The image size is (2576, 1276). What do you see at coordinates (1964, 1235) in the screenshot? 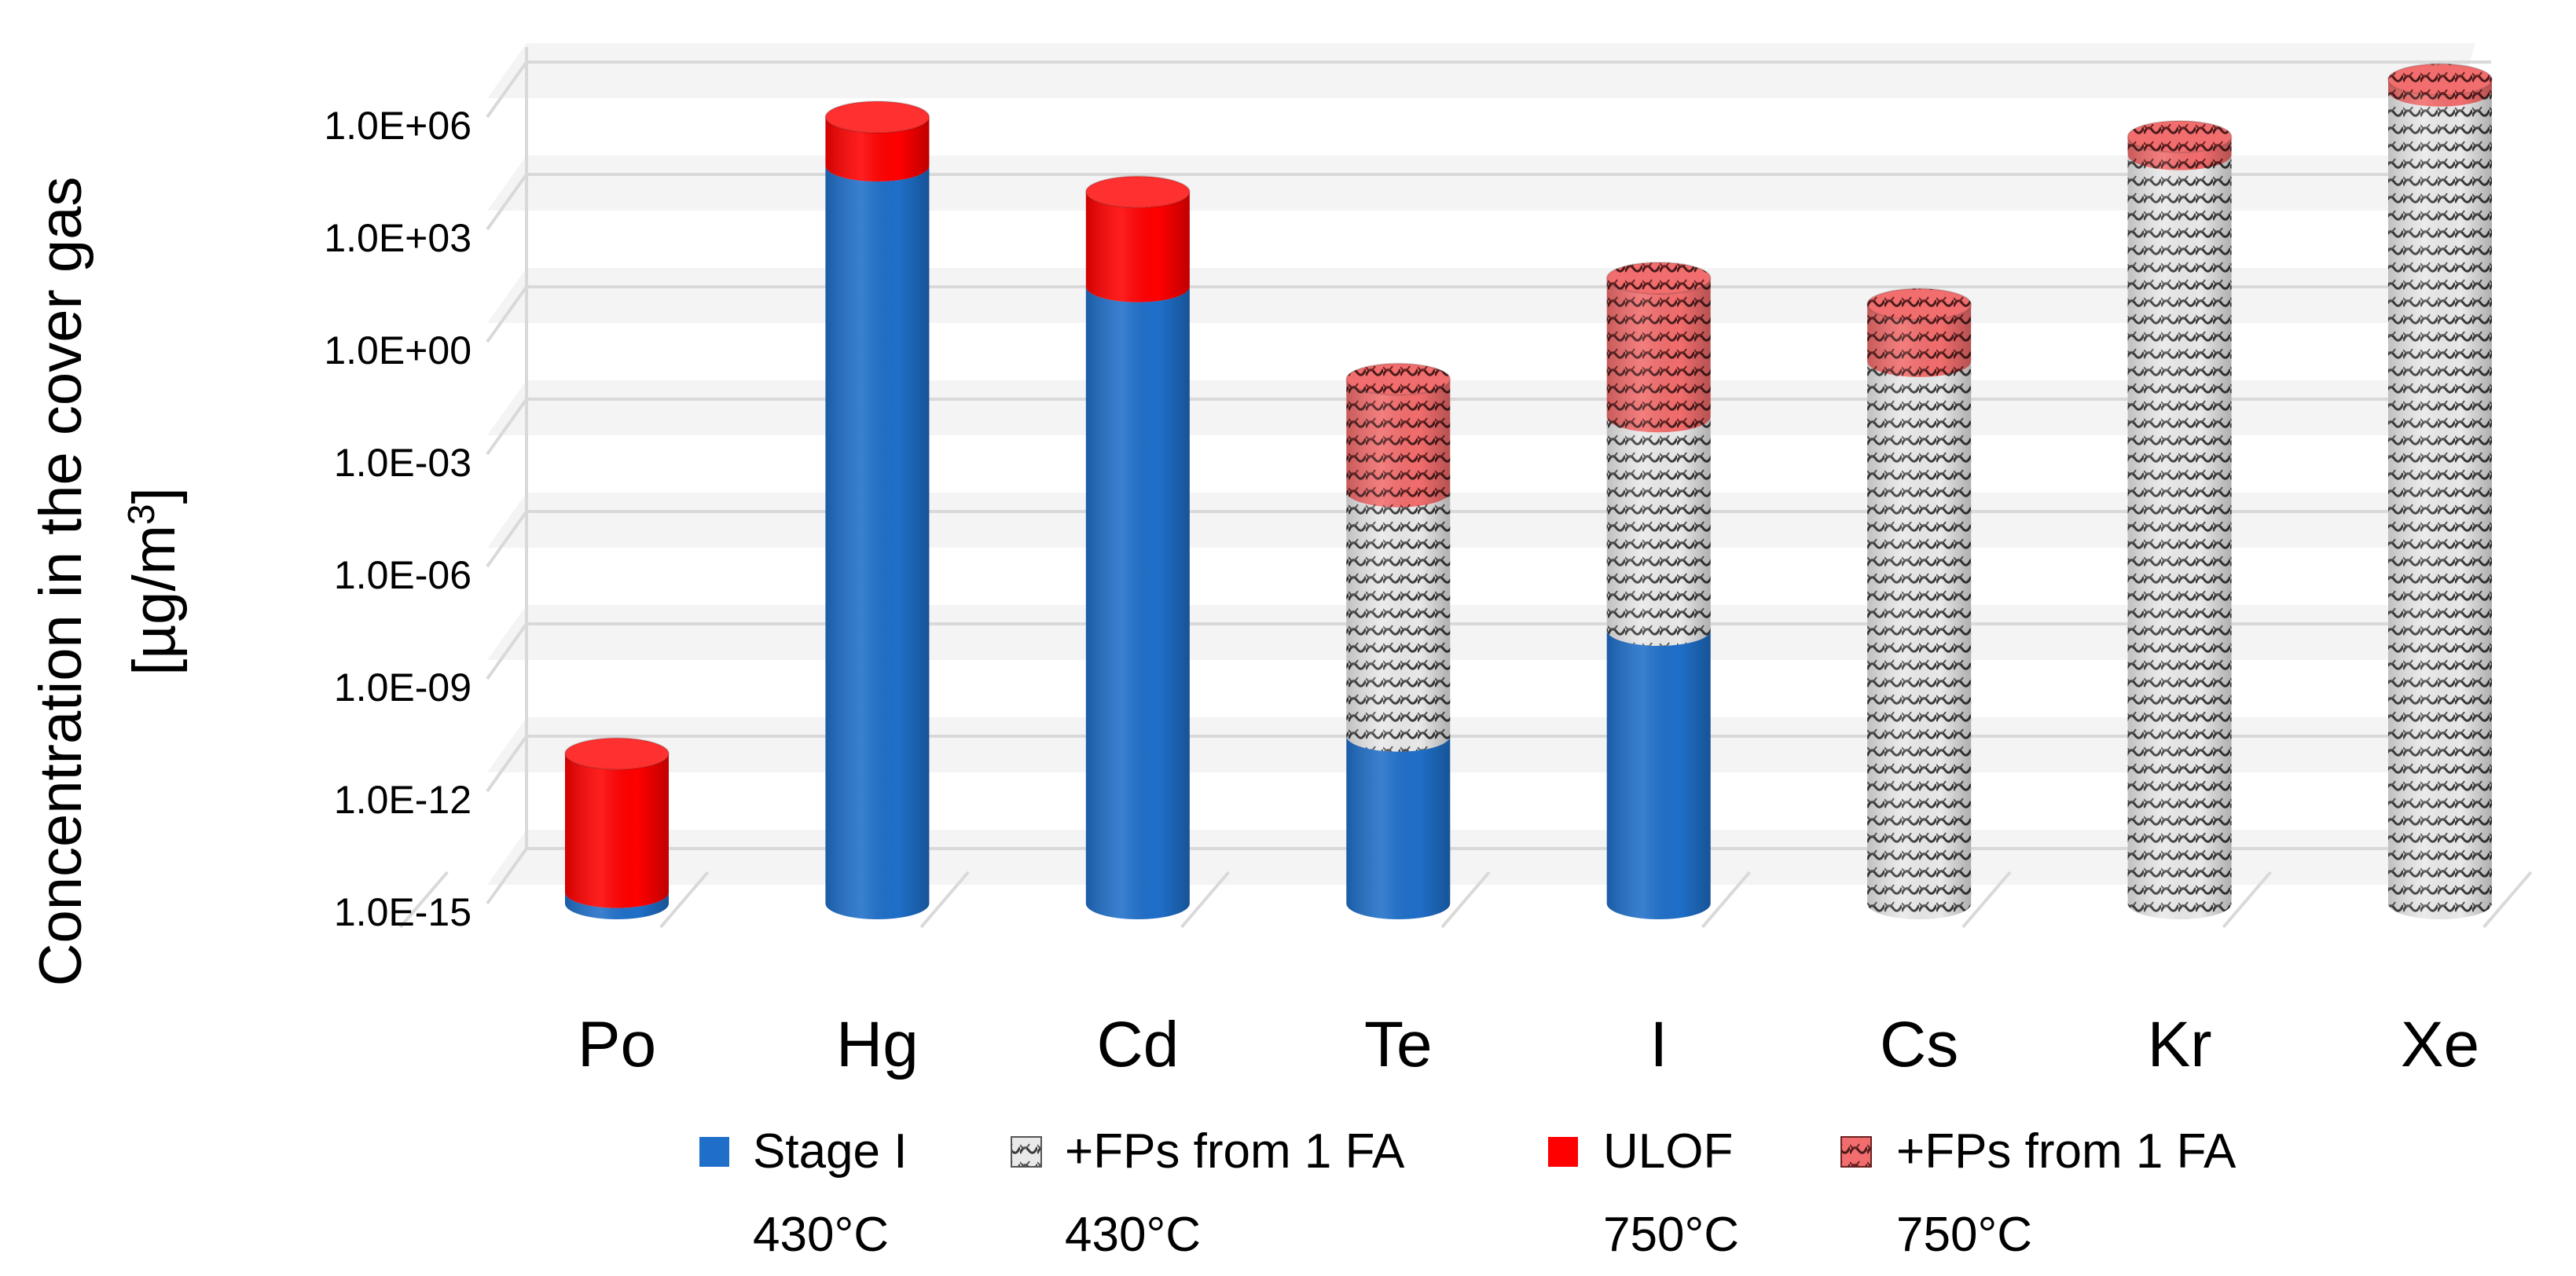
I see `legend-label-fps-750-line2: 750°C` at bounding box center [1964, 1235].